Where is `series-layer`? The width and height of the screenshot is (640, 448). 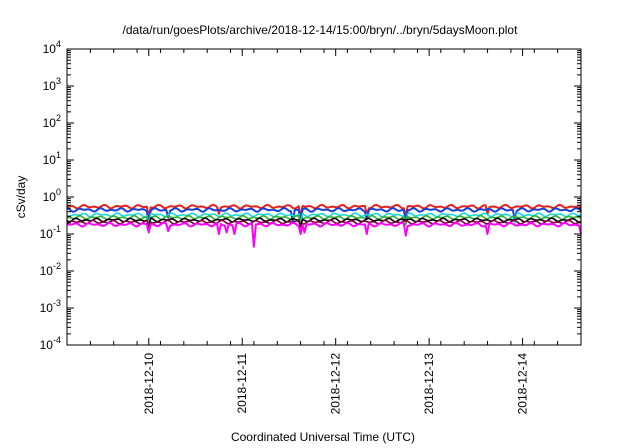 series-layer is located at coordinates (324, 225).